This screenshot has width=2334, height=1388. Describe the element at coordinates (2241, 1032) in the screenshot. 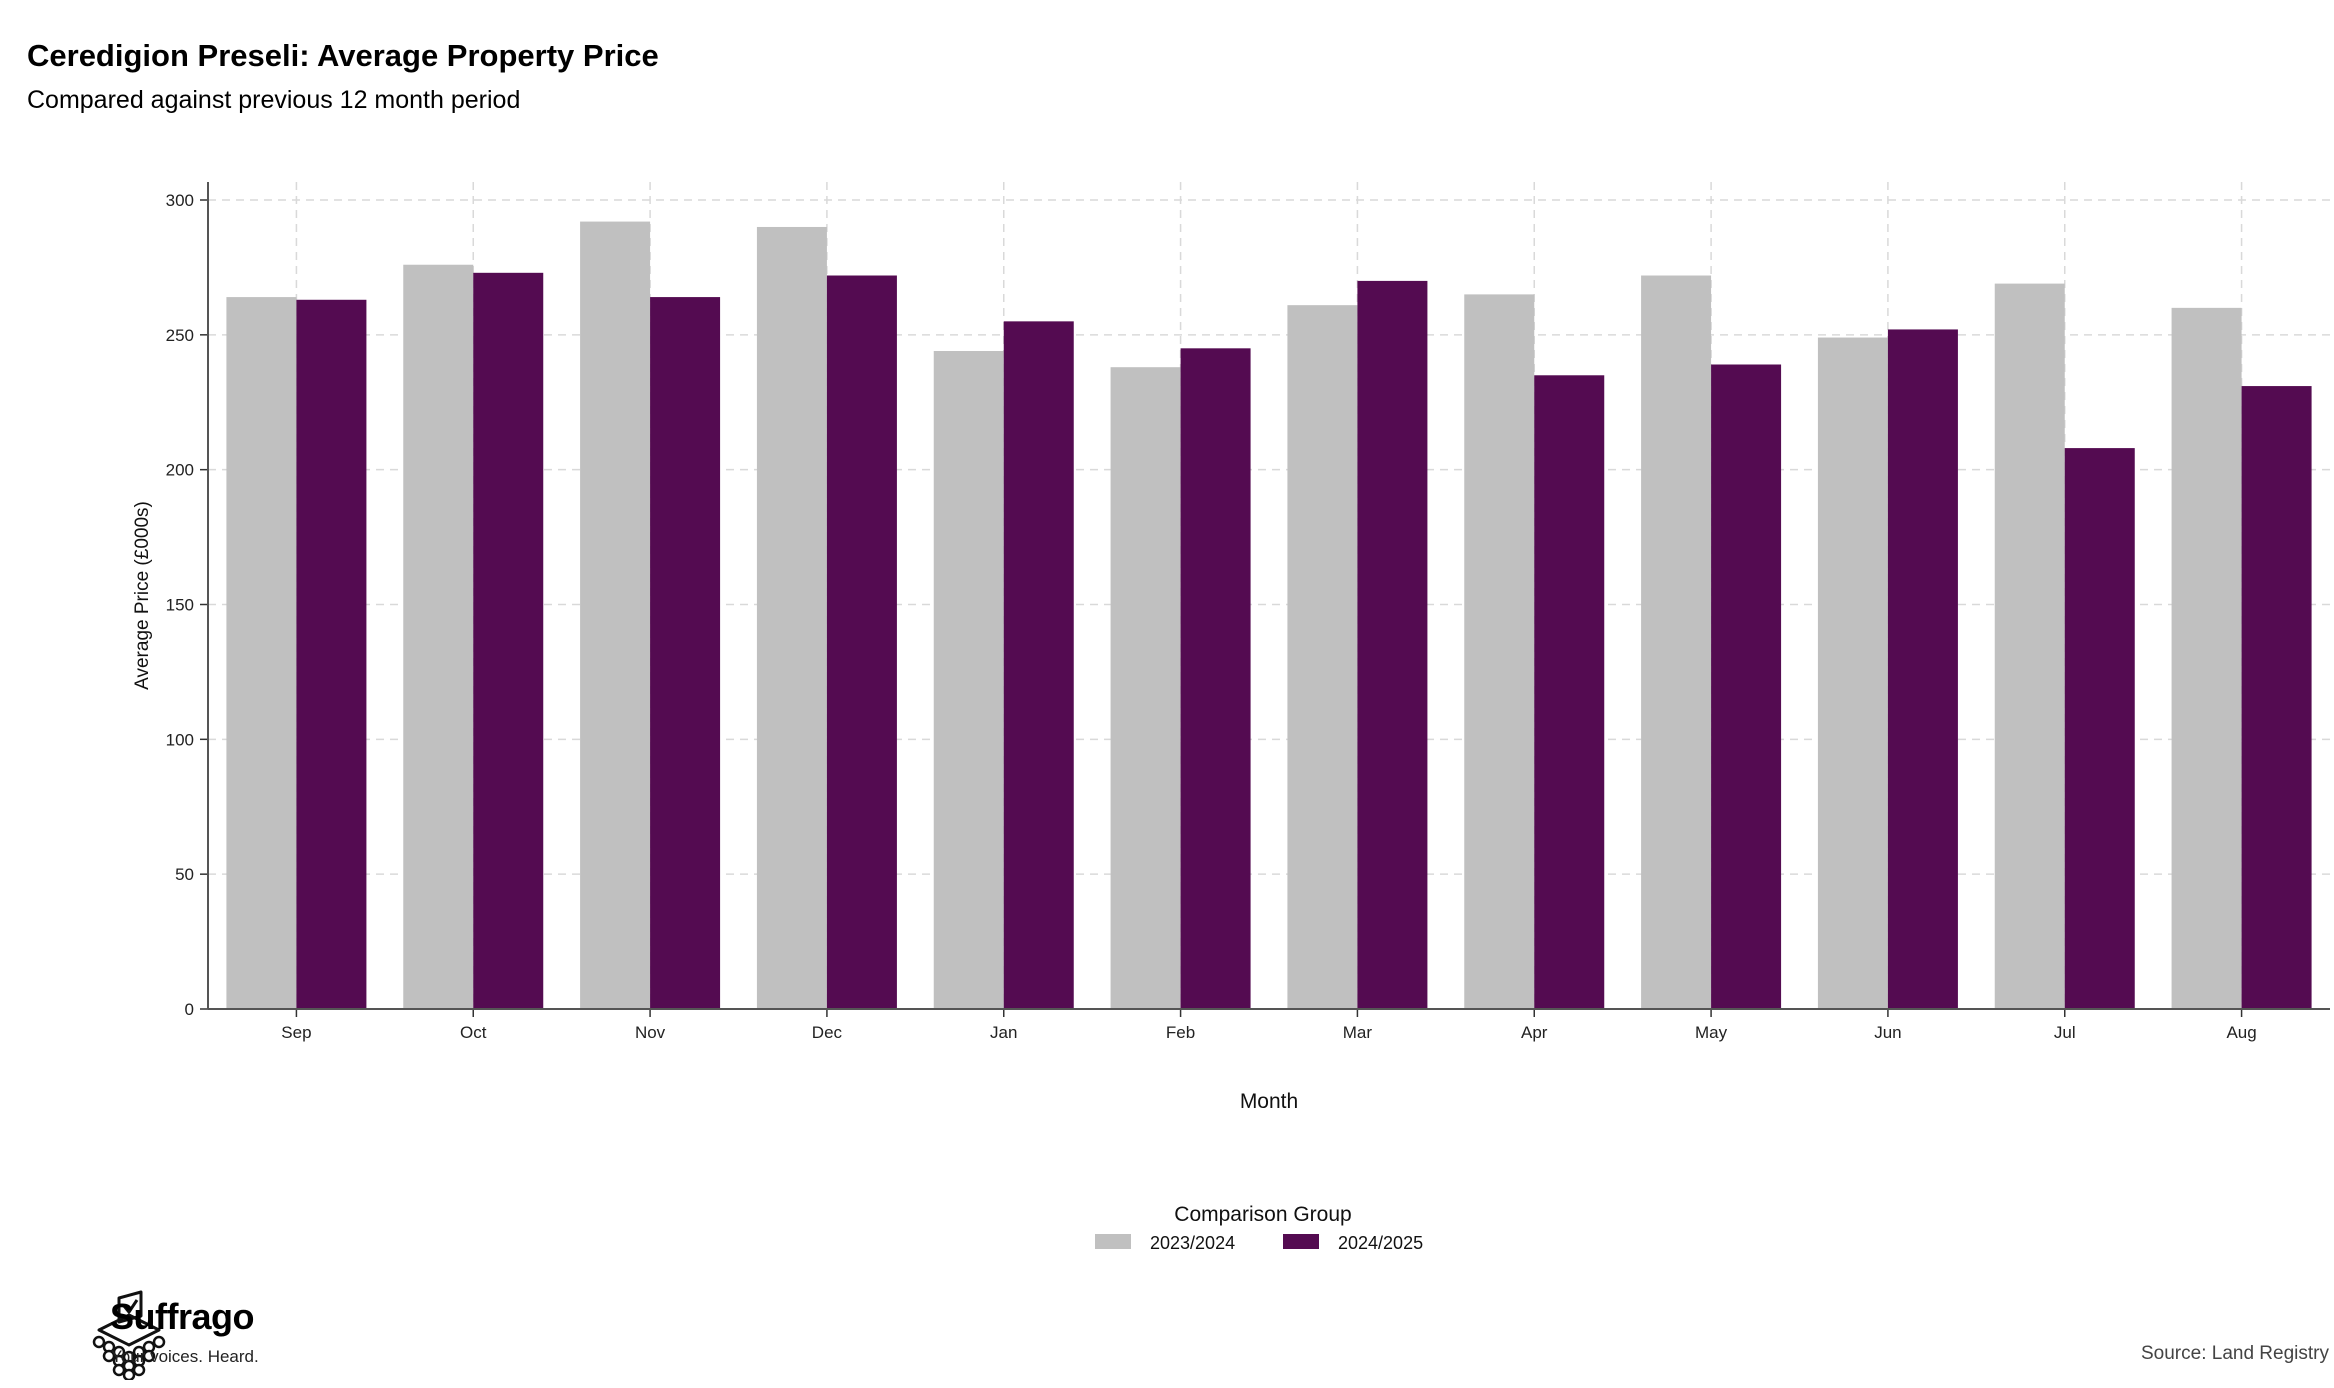

I see `x-tick-label: Aug` at that location.